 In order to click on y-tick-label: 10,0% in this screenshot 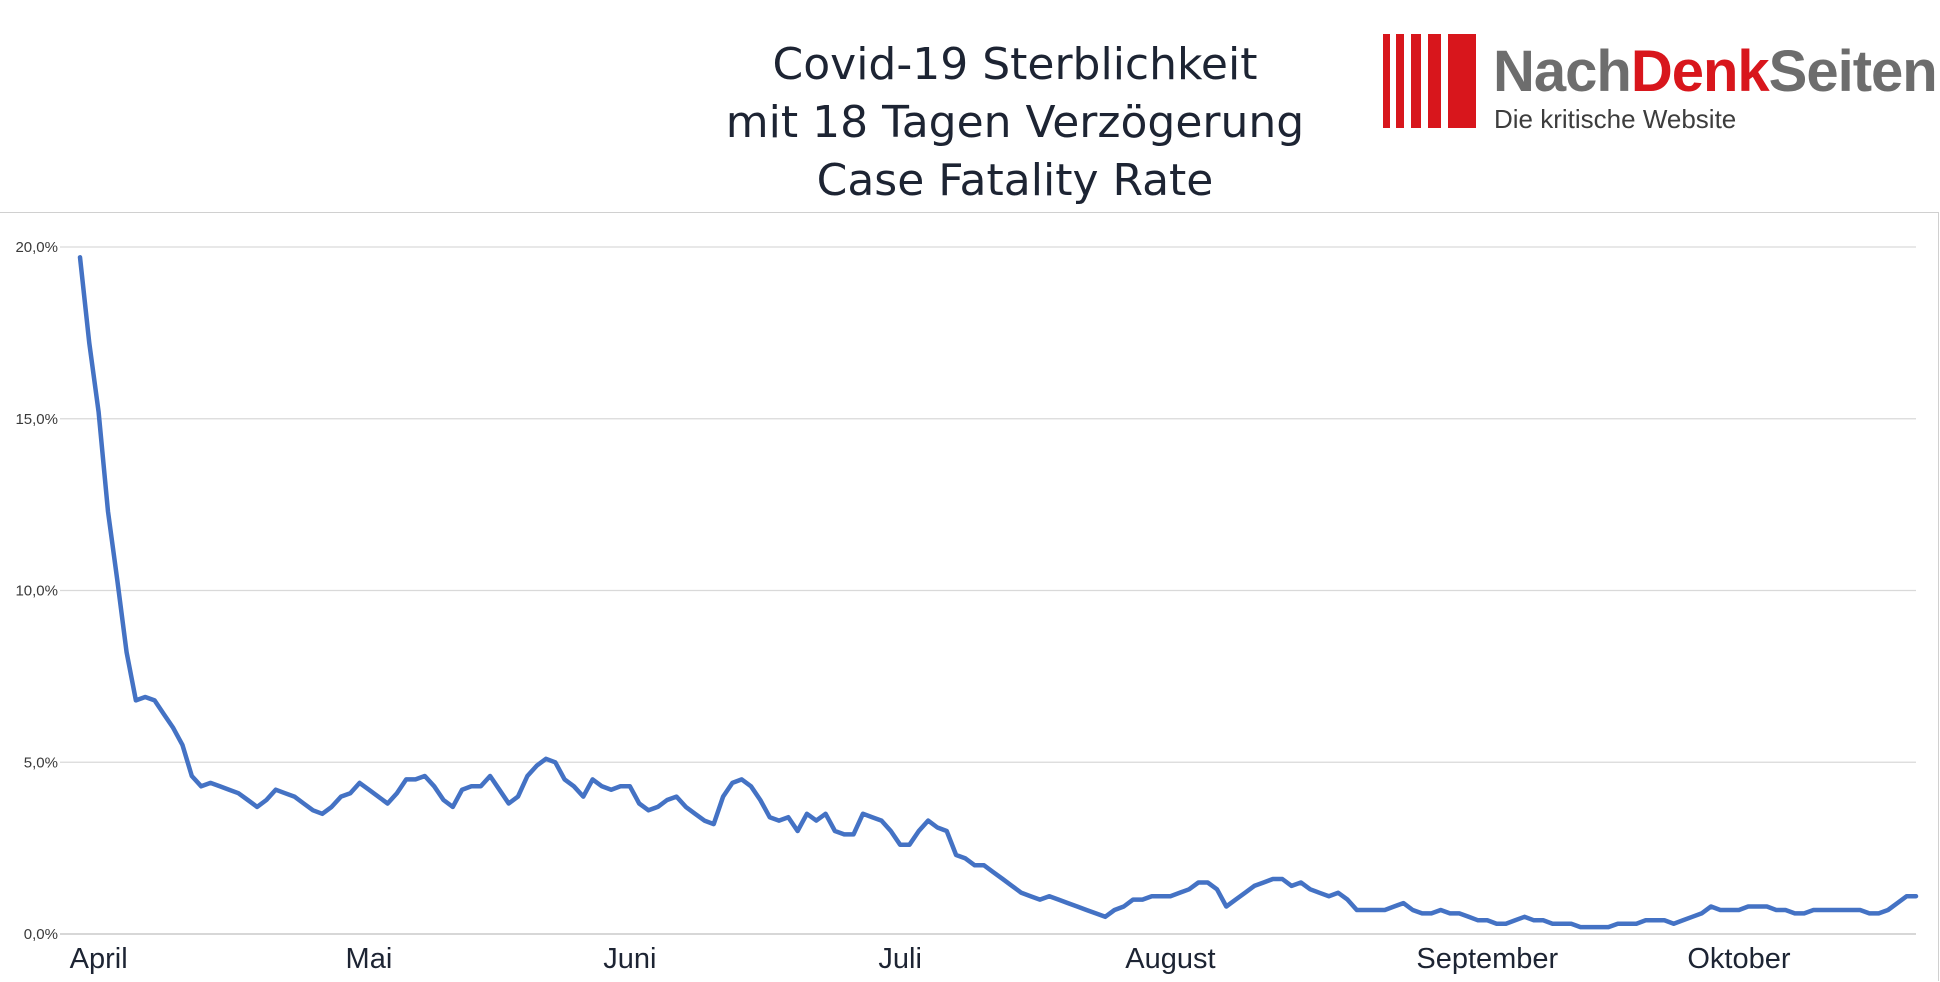, I will do `click(36, 591)`.